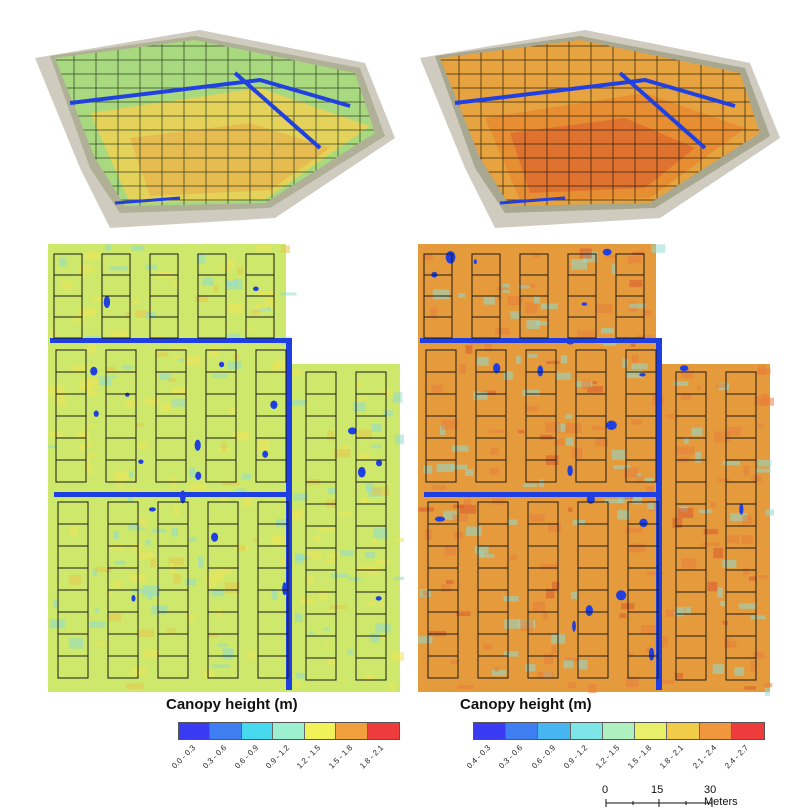 The image size is (811, 811). What do you see at coordinates (215, 125) in the screenshot?
I see `perspective-view-left` at bounding box center [215, 125].